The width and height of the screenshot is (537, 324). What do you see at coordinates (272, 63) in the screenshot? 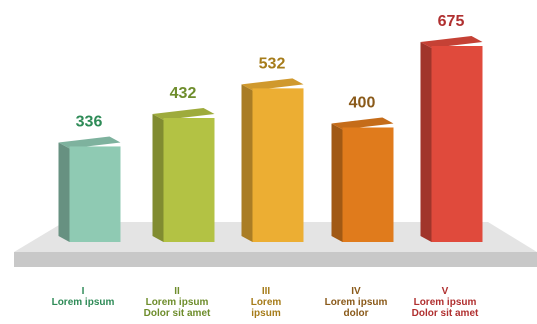
I see `value-label-3: 532` at bounding box center [272, 63].